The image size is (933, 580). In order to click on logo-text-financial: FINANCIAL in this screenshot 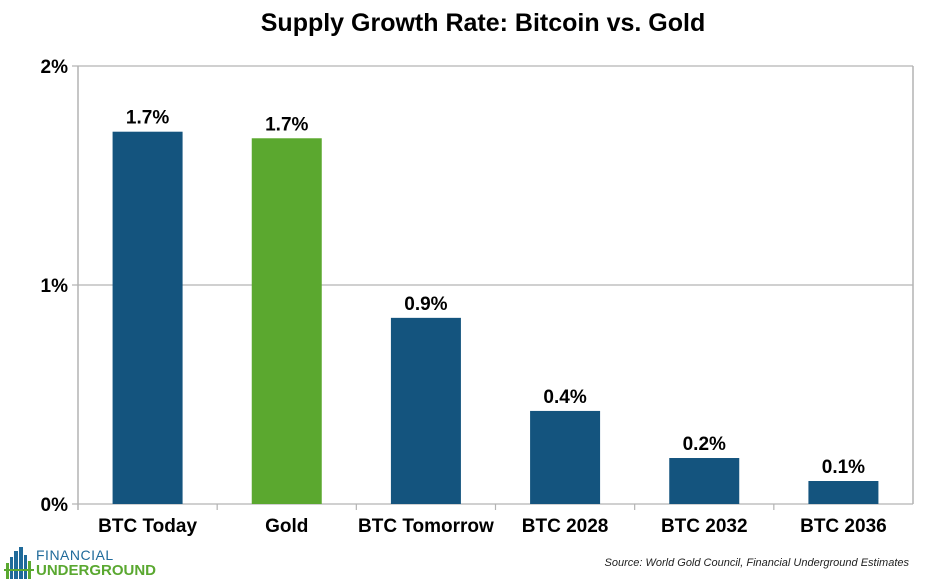, I will do `click(75, 555)`.